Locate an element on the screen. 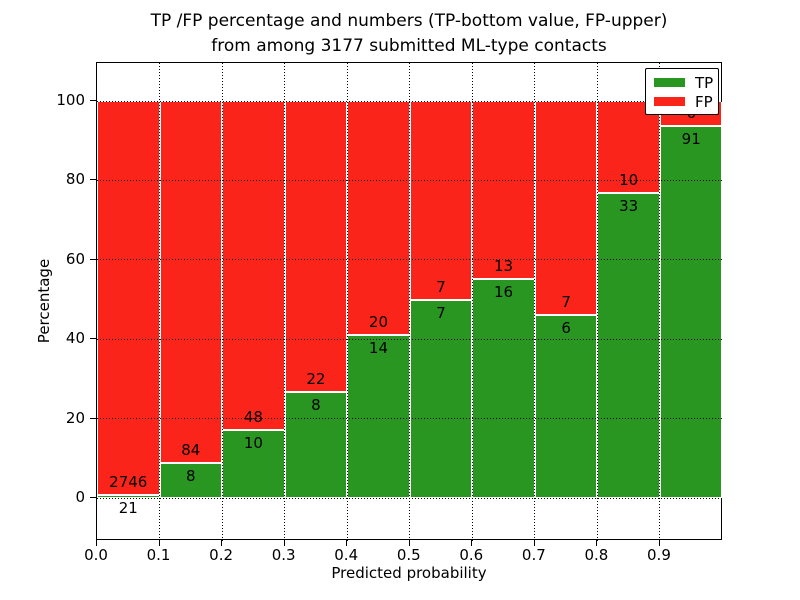  bar-label-tp: 16 is located at coordinates (504, 291).